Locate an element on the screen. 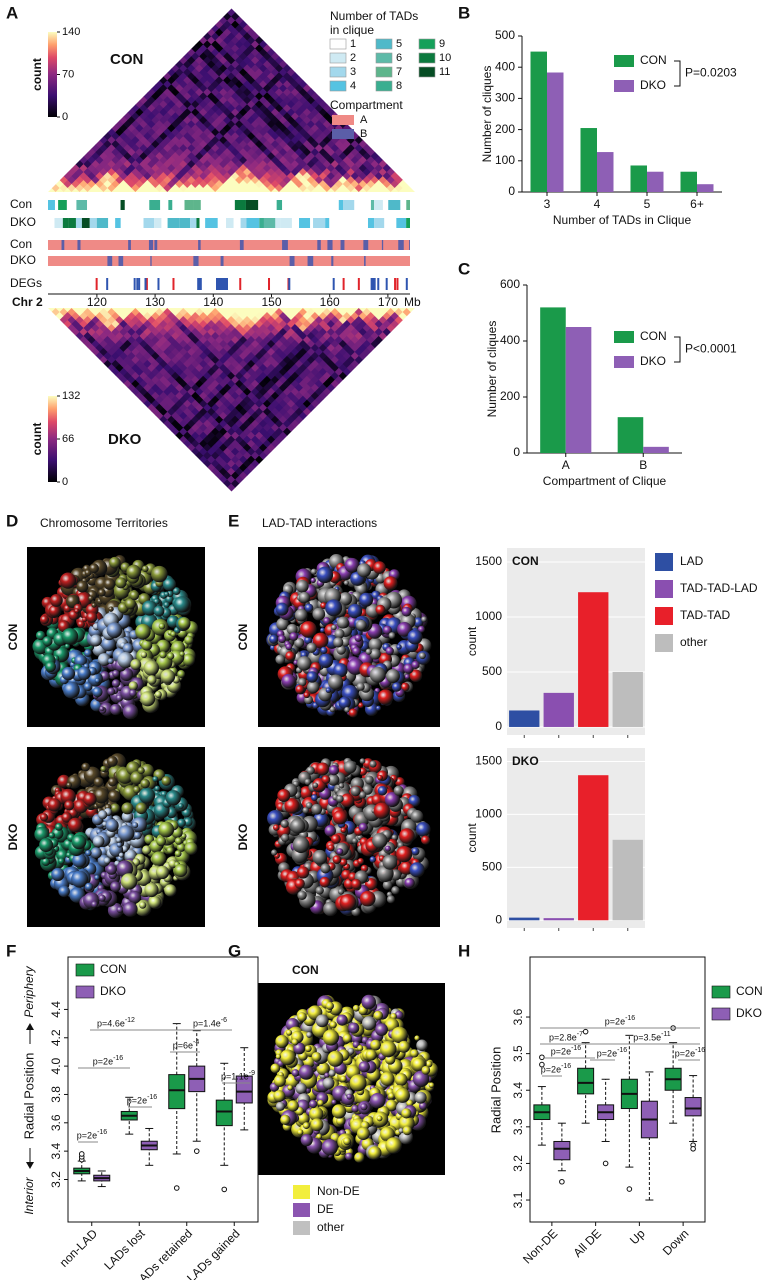 This screenshot has height=1280, width=775. colorbar is located at coordinates (52, 74).